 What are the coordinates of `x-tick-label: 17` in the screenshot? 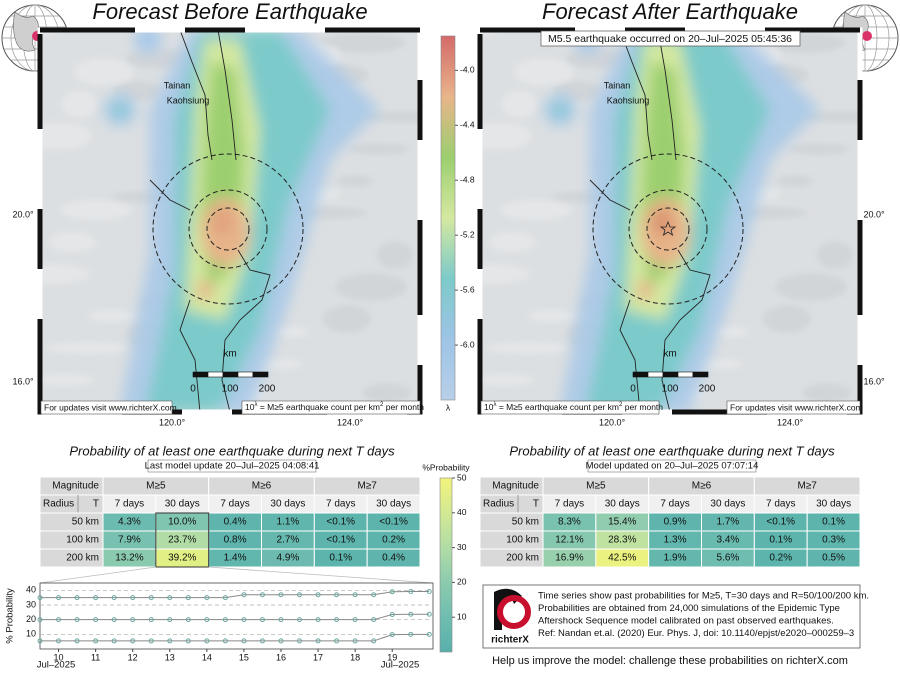 It's located at (318, 657).